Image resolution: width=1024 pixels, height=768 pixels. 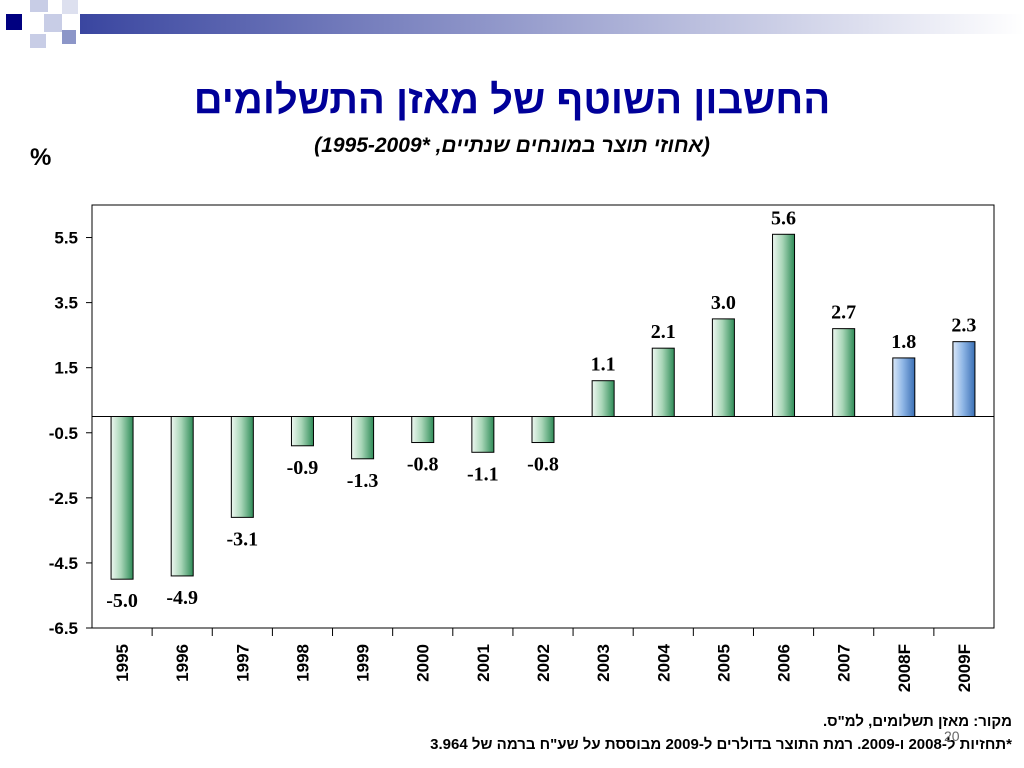 What do you see at coordinates (512, 100) in the screenshot?
I see `slide-title: החשבון השוטף של מאזן התשלומים` at bounding box center [512, 100].